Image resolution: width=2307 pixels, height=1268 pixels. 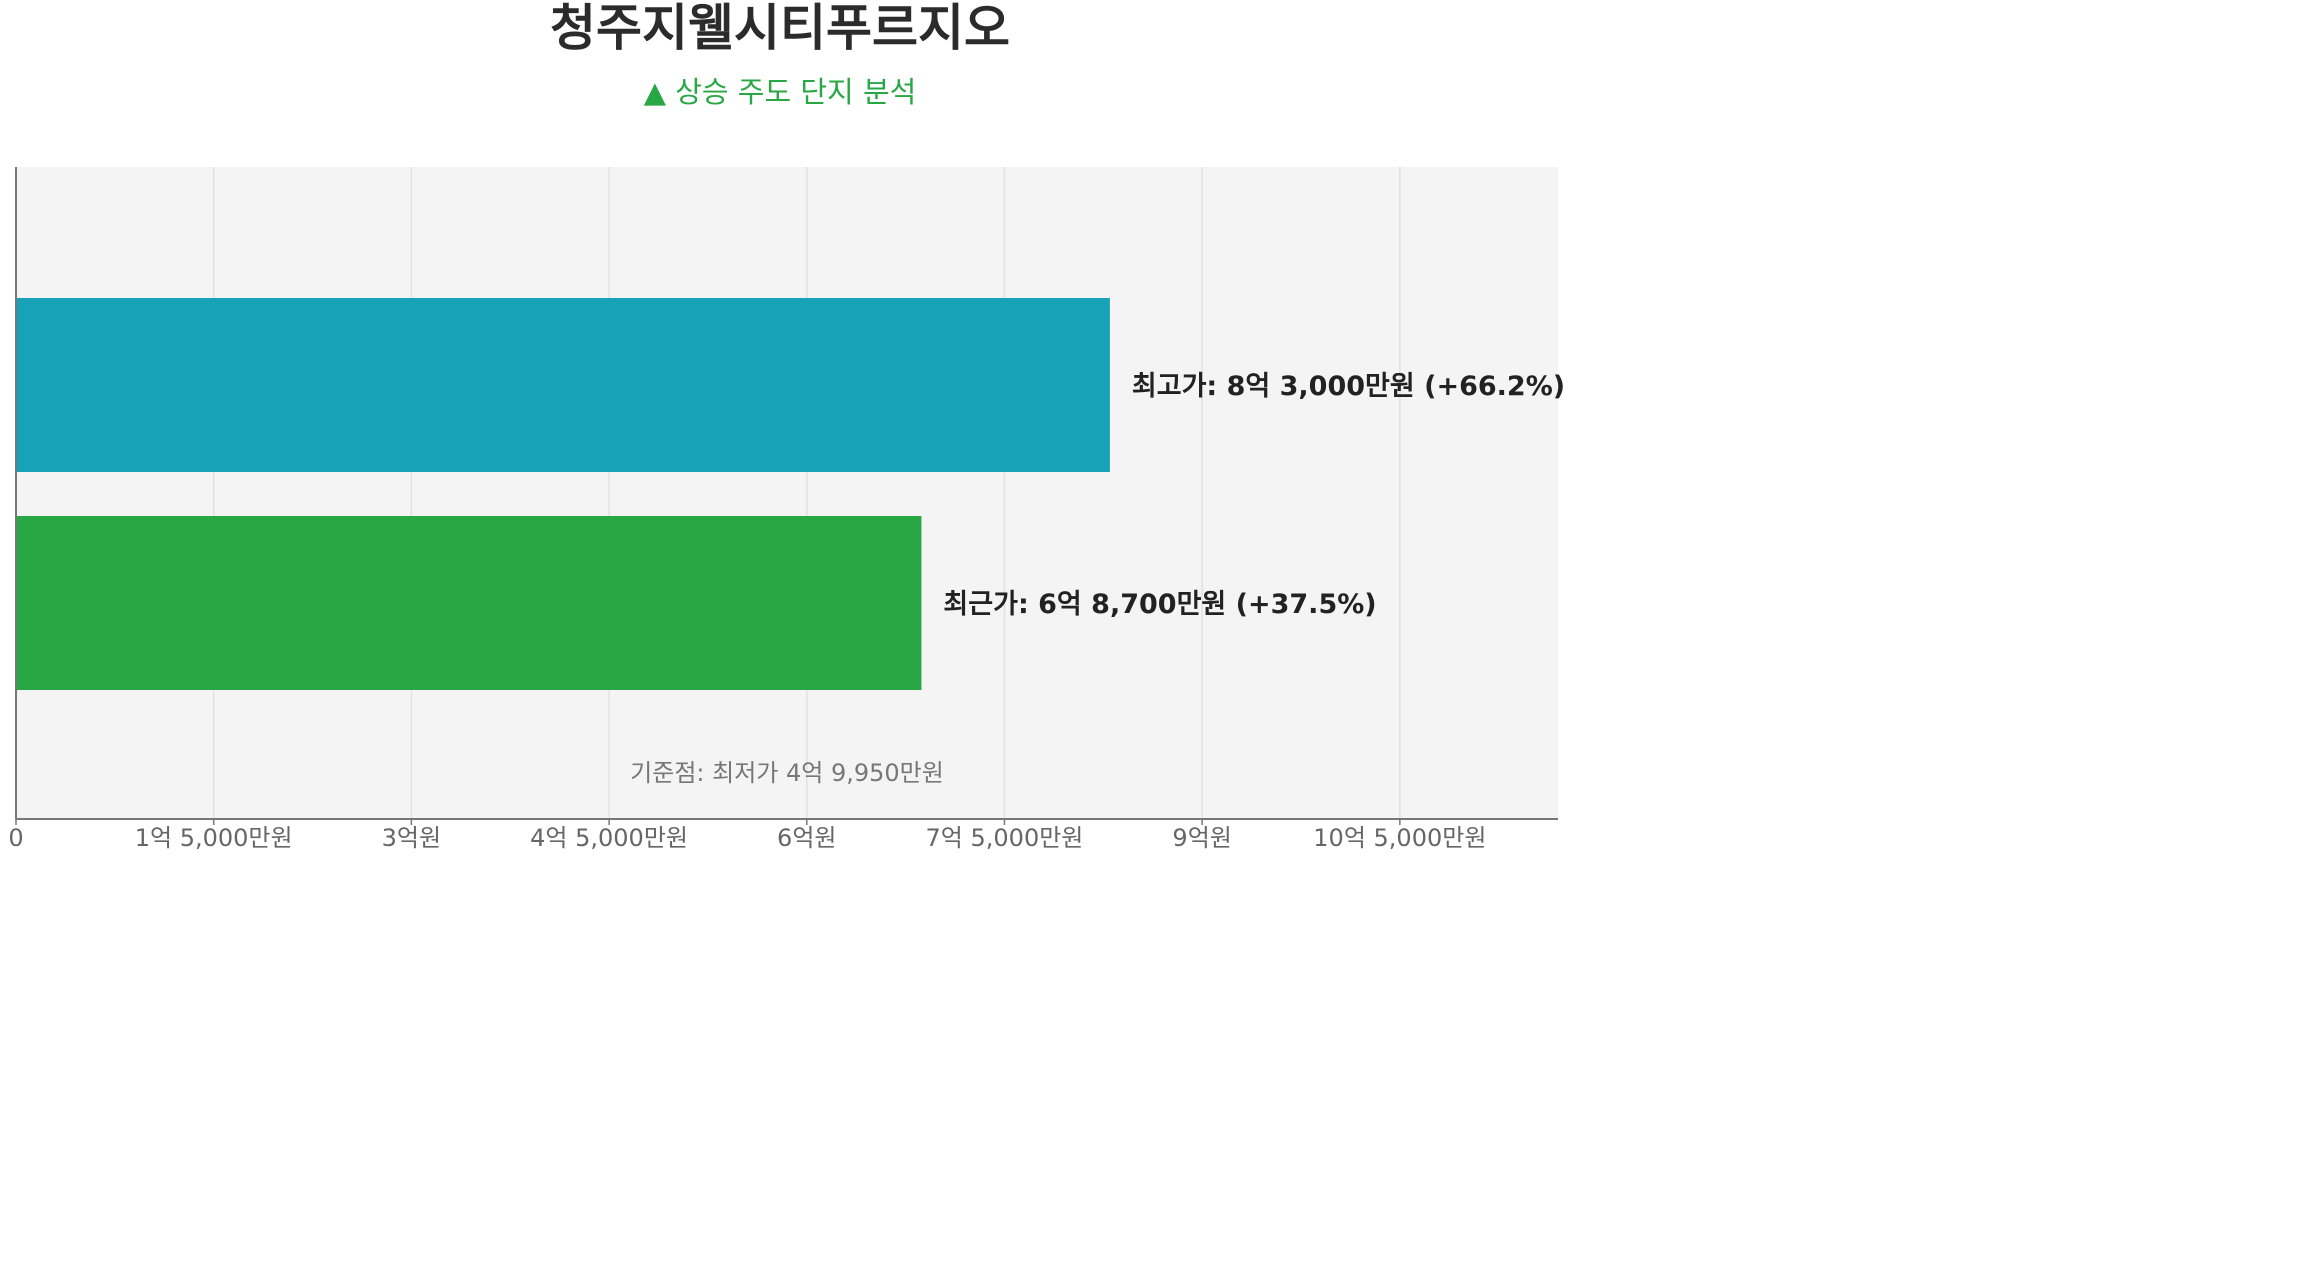 I want to click on bar-highest, so click(x=563, y=385).